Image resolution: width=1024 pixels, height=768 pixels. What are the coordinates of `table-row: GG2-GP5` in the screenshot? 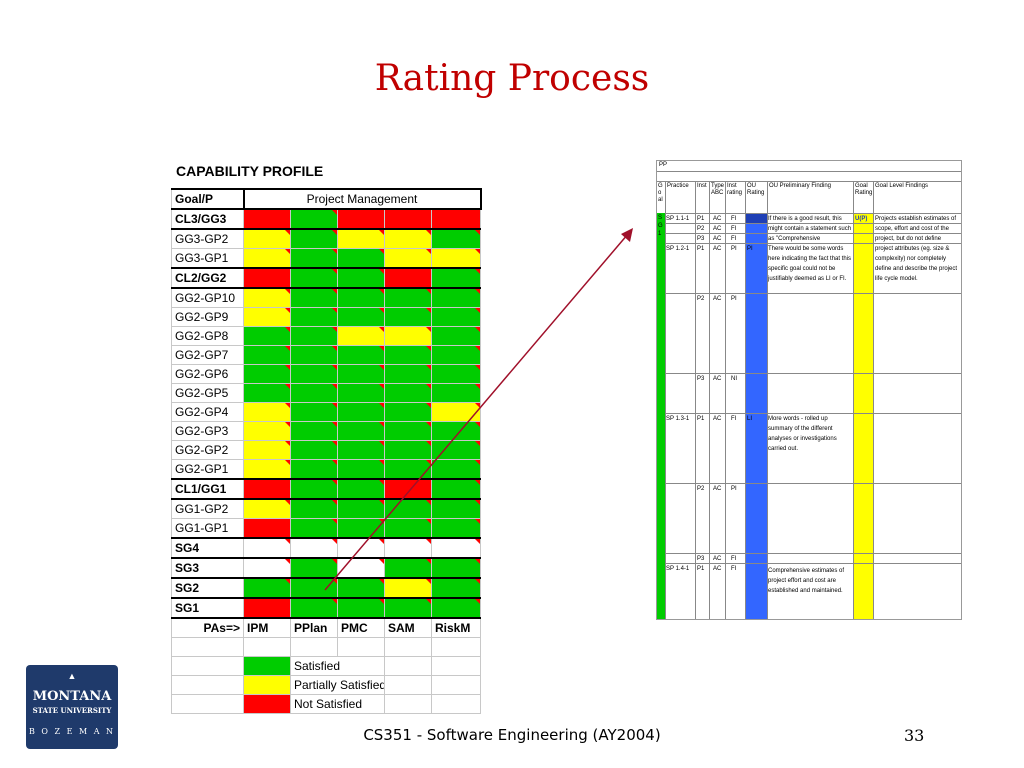 It's located at (326, 393).